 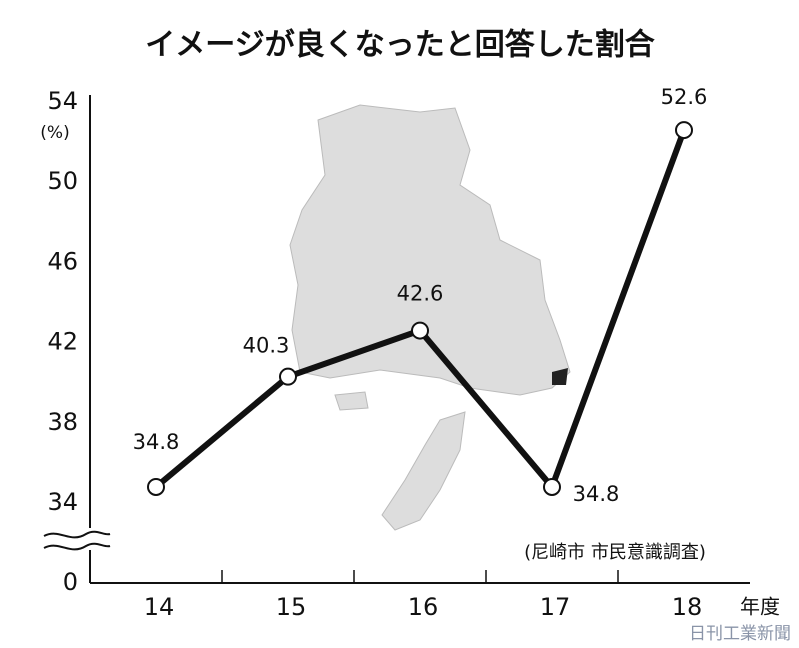 What do you see at coordinates (159, 607) in the screenshot?
I see `x-tick-label: 14` at bounding box center [159, 607].